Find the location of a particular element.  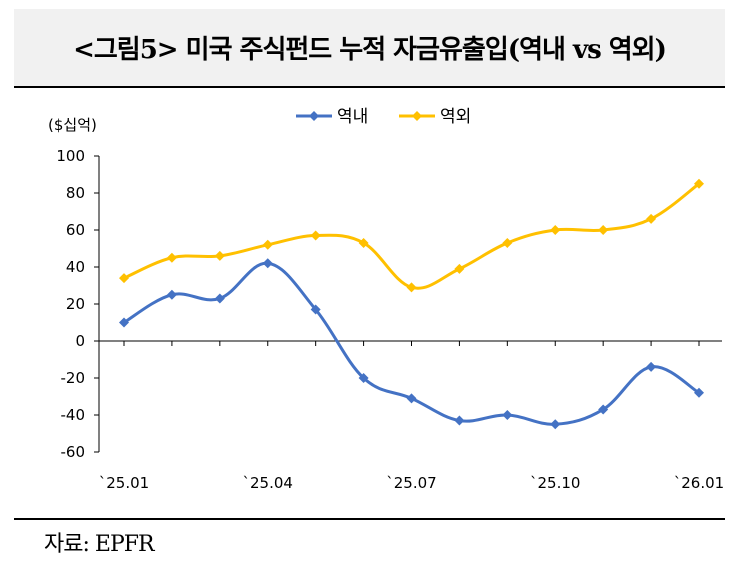

x-tick-label: `26.01 is located at coordinates (699, 483).